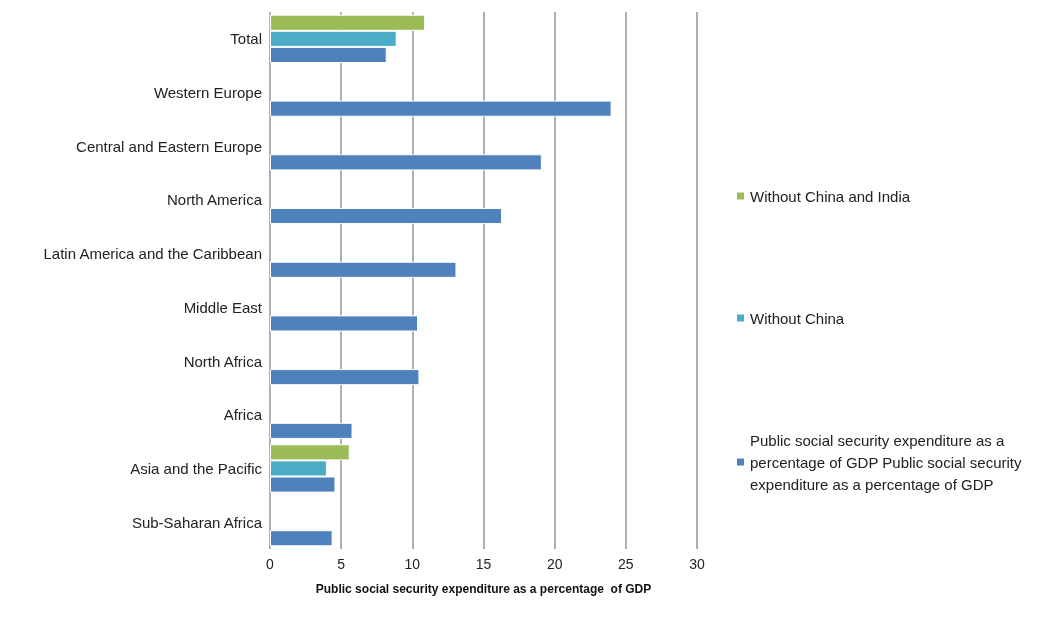 This screenshot has height=617, width=1053. What do you see at coordinates (412, 564) in the screenshot?
I see `x-tick-label: 10` at bounding box center [412, 564].